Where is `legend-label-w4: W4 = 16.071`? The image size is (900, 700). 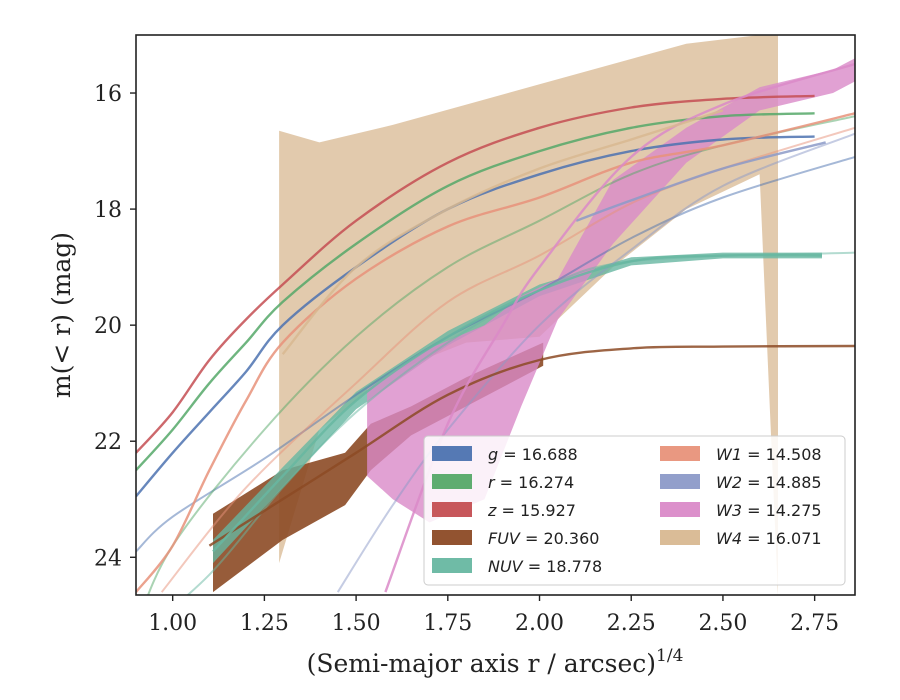 legend-label-w4: W4 = 16.071 is located at coordinates (769, 538).